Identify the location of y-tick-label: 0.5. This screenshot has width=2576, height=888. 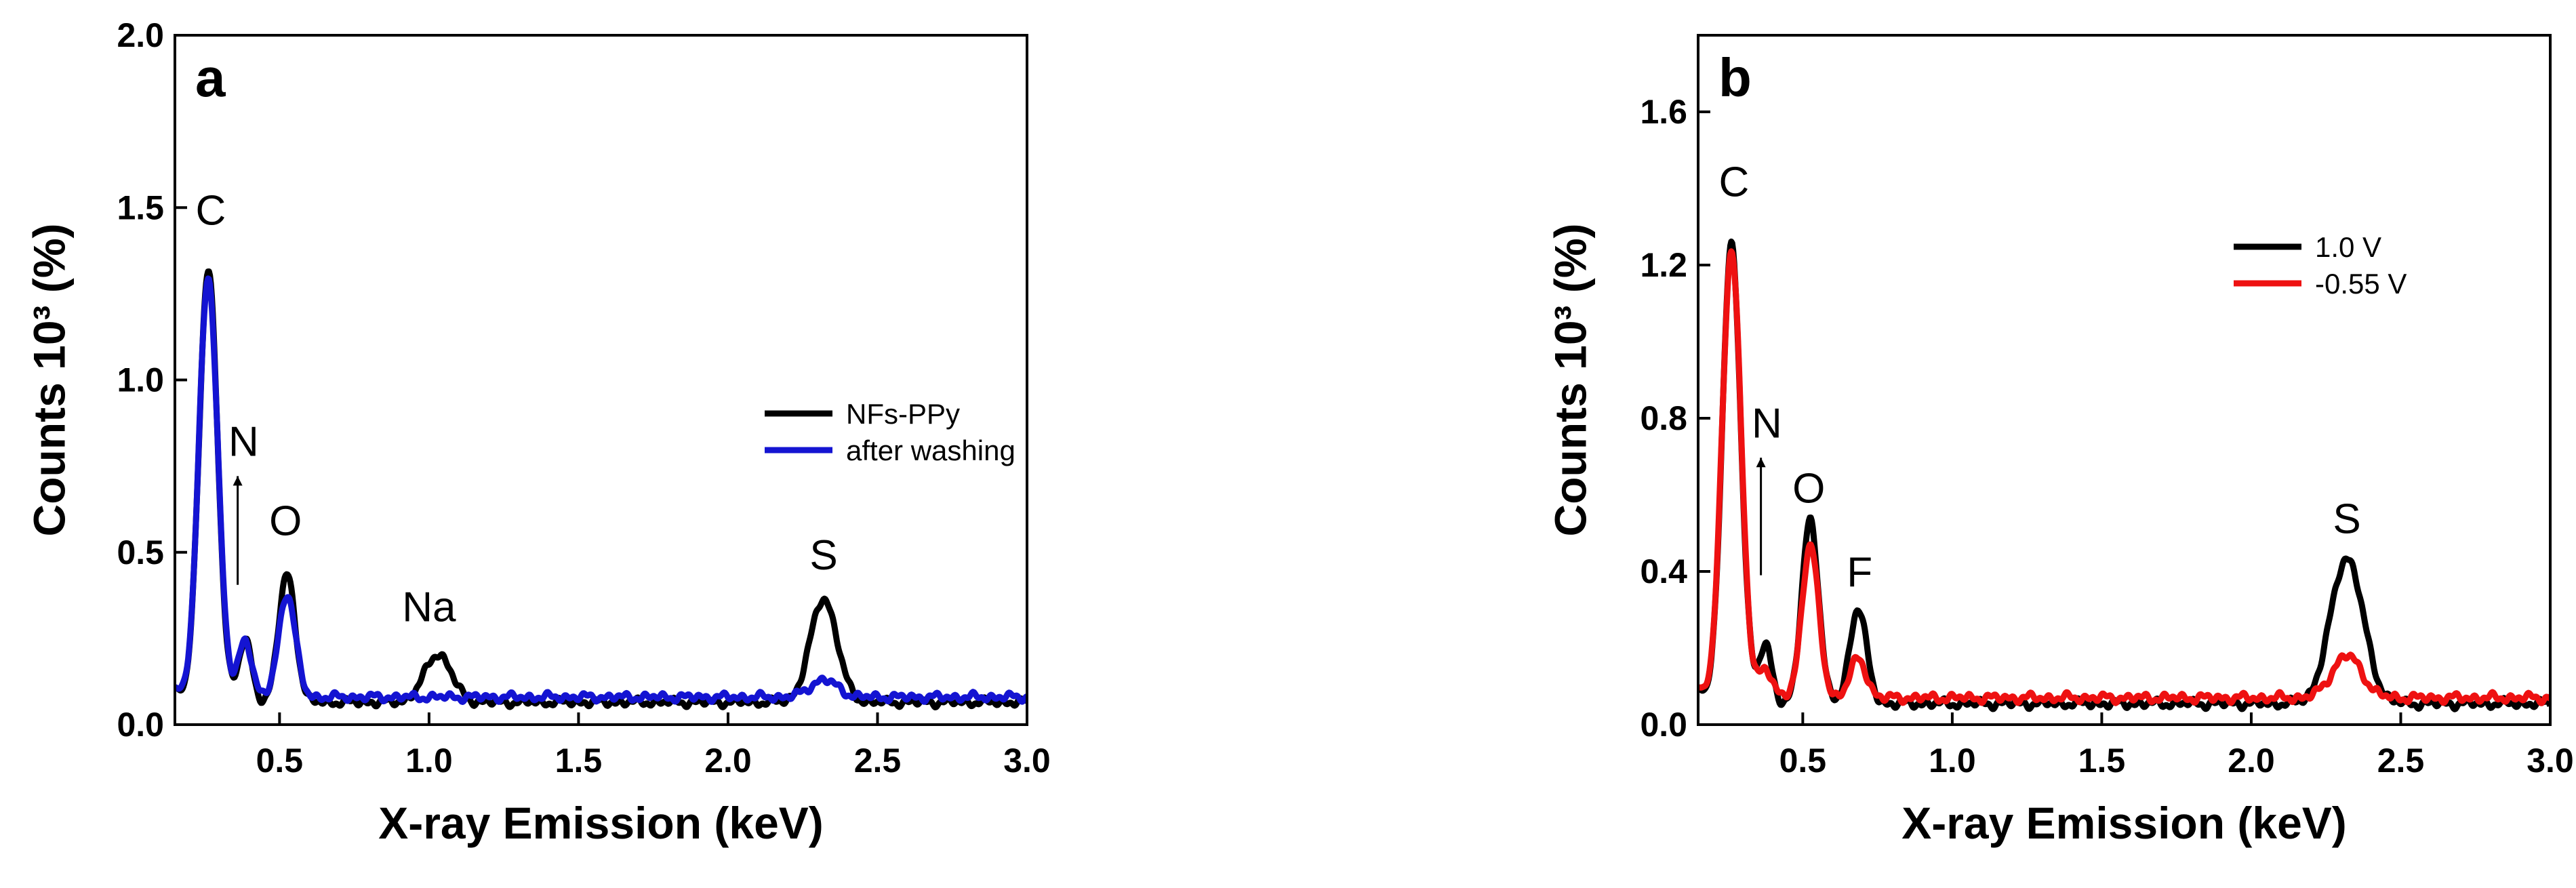
(140, 552).